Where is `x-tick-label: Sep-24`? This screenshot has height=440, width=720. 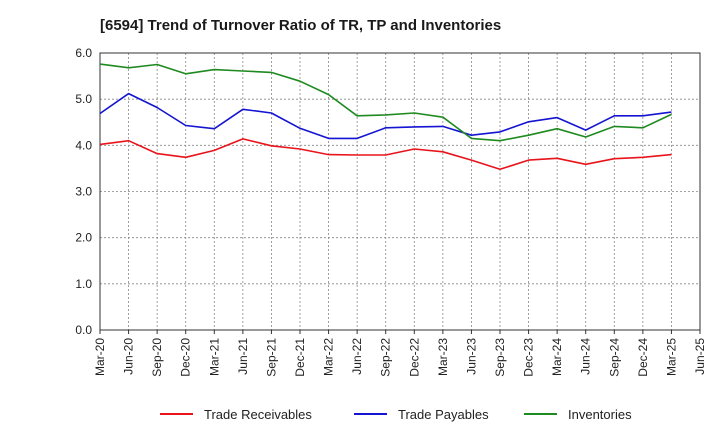 x-tick-label: Sep-24 is located at coordinates (614, 357).